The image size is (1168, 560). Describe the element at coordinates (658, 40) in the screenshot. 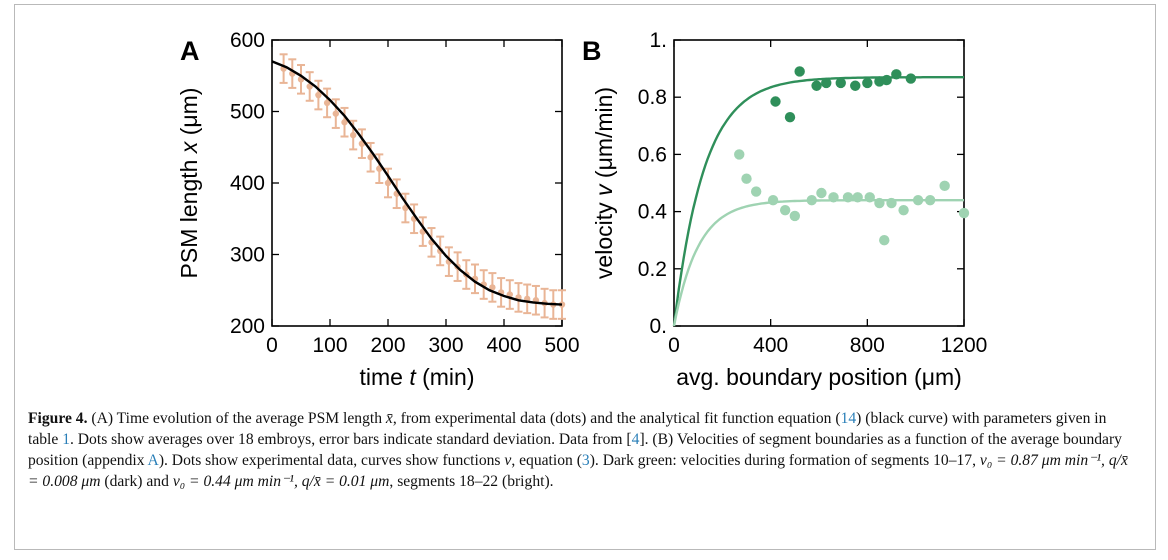

I see `y-tick-label: 1.` at that location.